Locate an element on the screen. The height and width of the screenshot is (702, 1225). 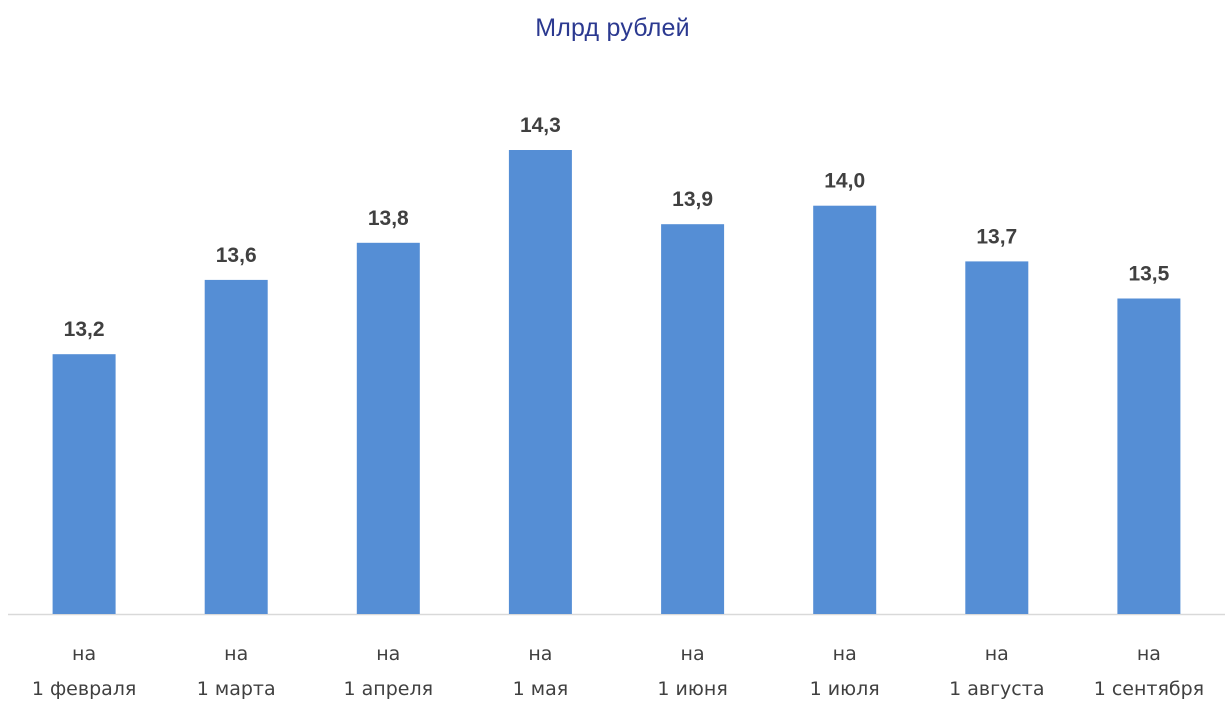
x-tick-label-7: на 1 августа is located at coordinates (996, 671).